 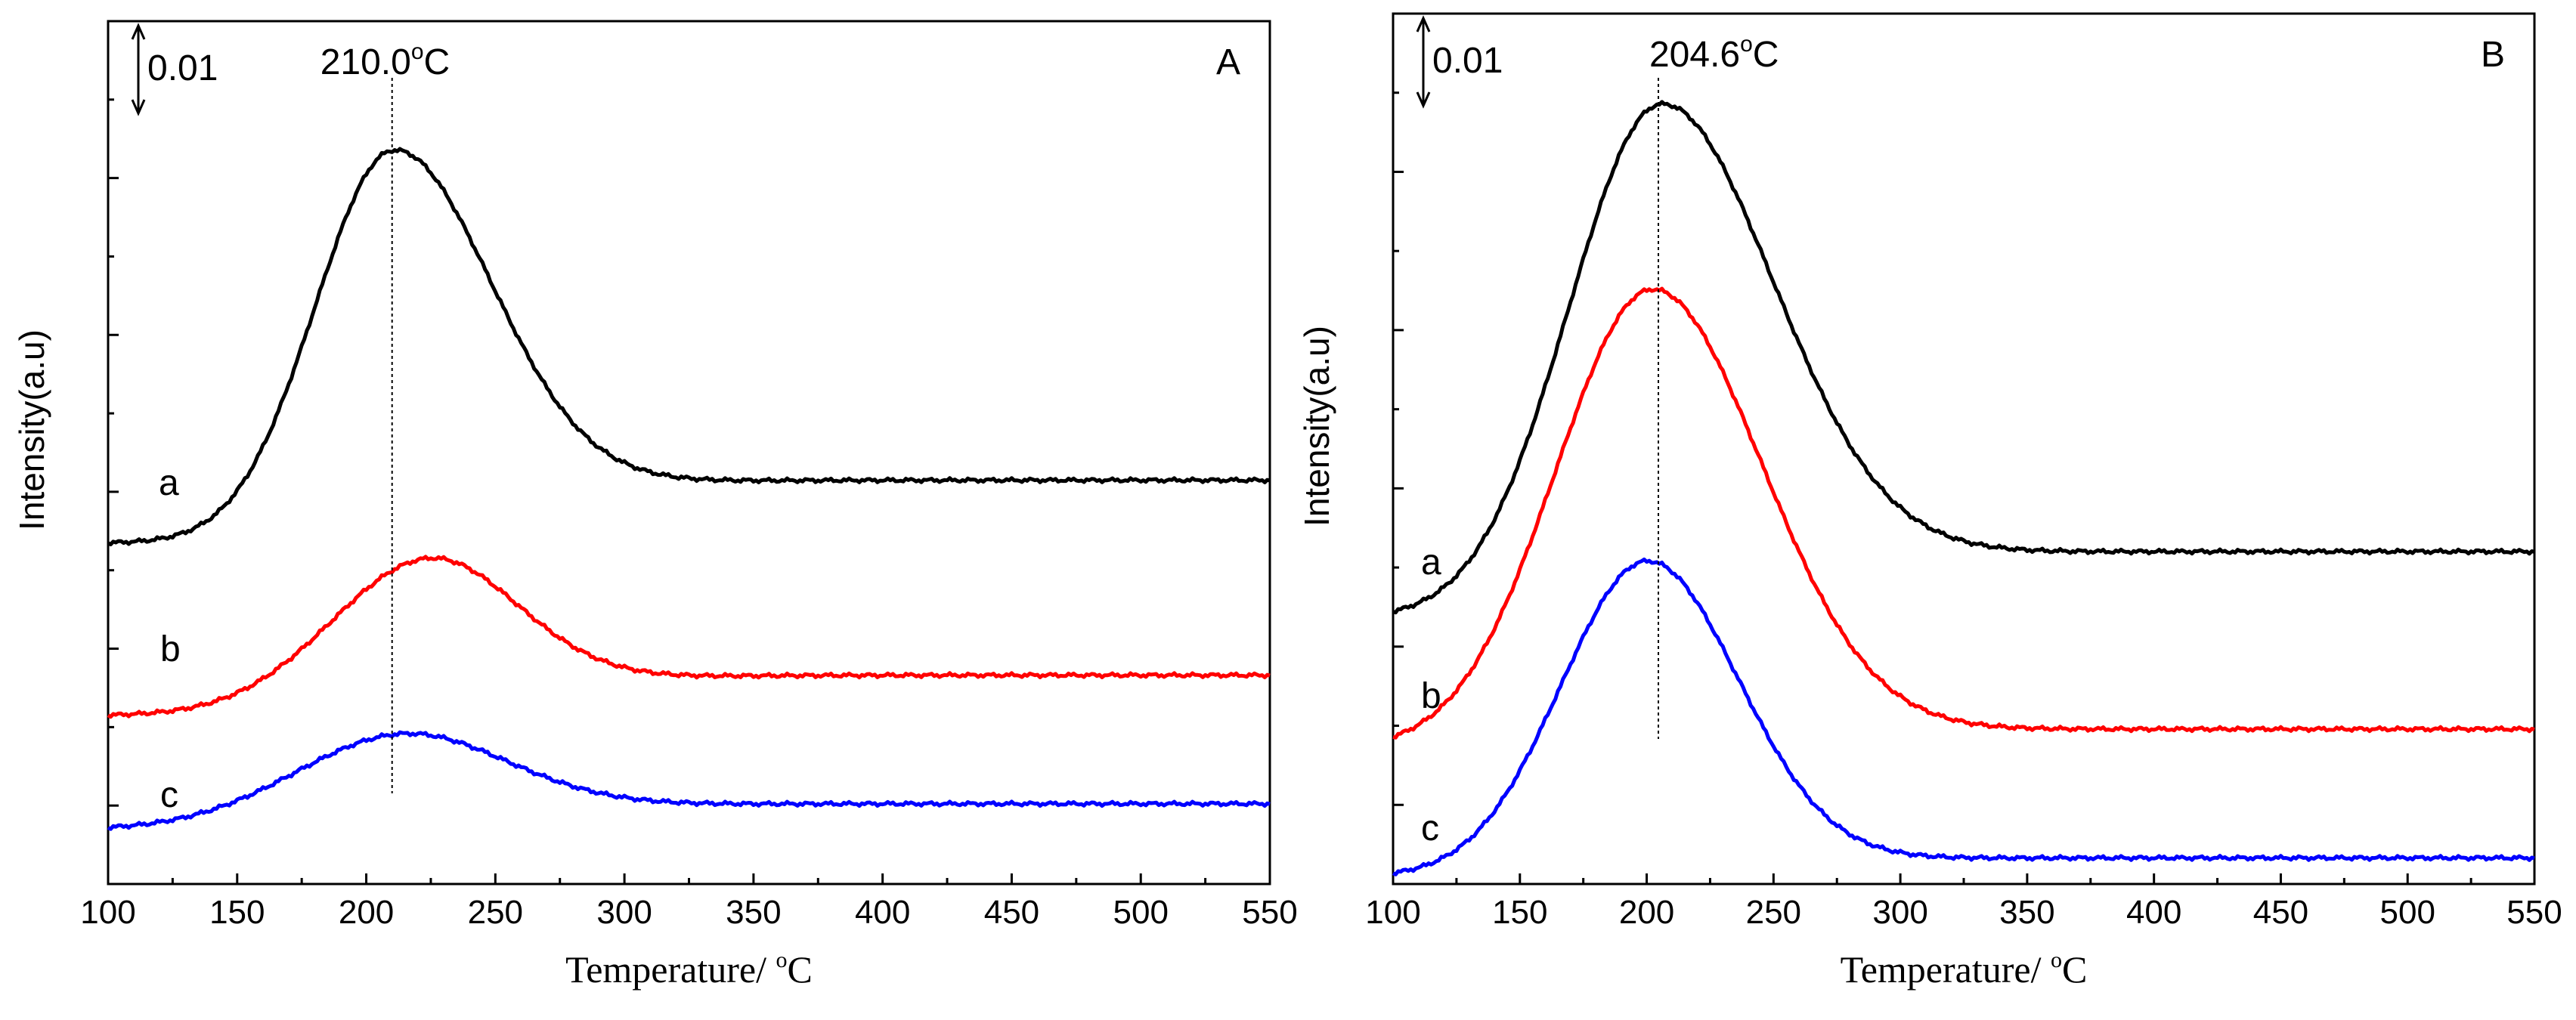 I want to click on peak-temperature-label: 204.6oC, so click(x=1714, y=53).